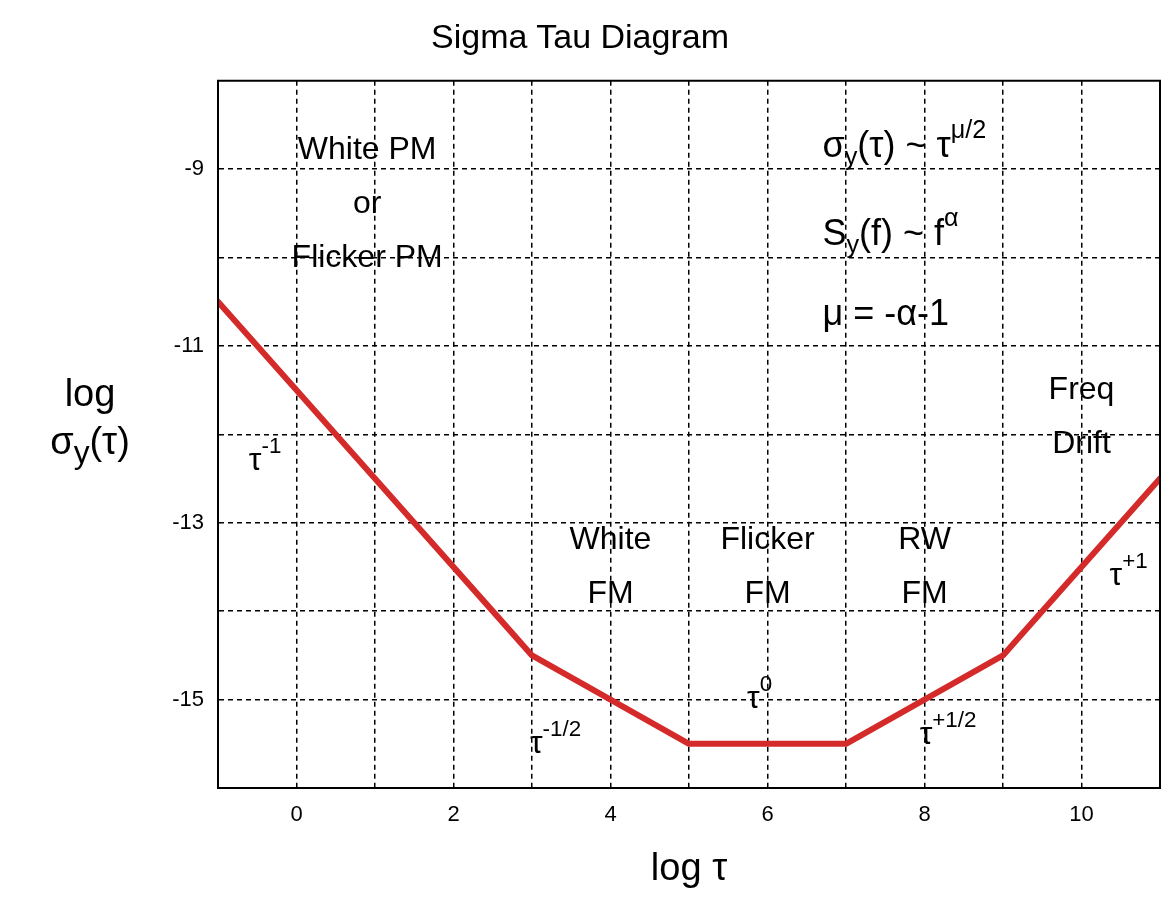  Describe the element at coordinates (188, 521) in the screenshot. I see `y-tick-label: -13` at that location.